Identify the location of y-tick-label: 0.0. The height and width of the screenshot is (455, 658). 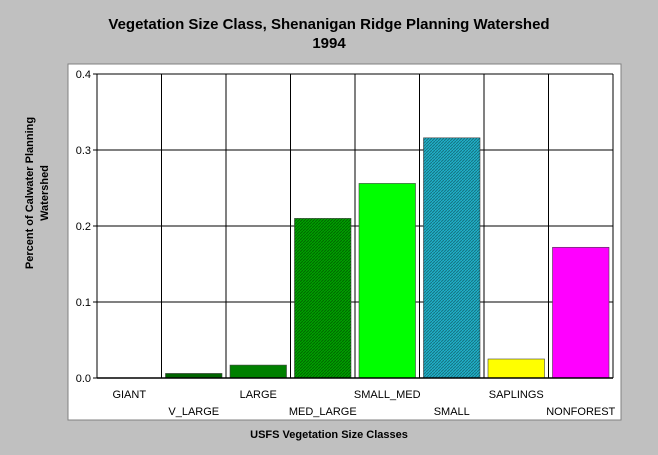
(83, 379).